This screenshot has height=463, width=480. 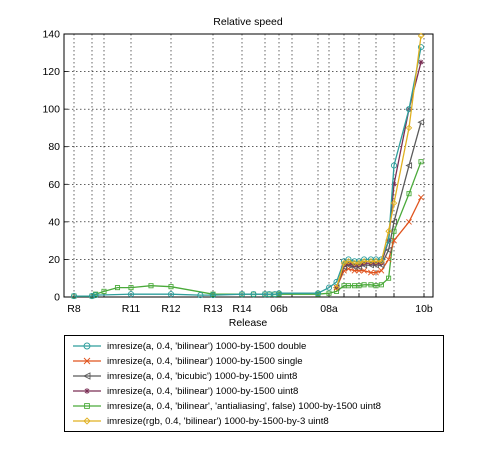 What do you see at coordinates (51, 72) in the screenshot?
I see `y-tick-label: 120` at bounding box center [51, 72].